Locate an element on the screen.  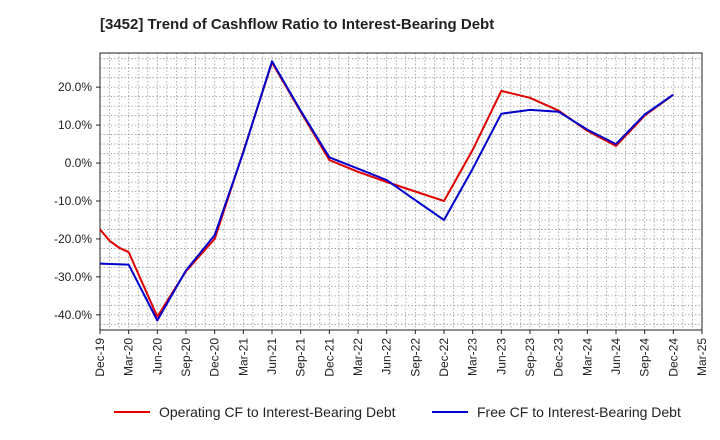
x-tick-label: Mar-24 is located at coordinates (587, 357).